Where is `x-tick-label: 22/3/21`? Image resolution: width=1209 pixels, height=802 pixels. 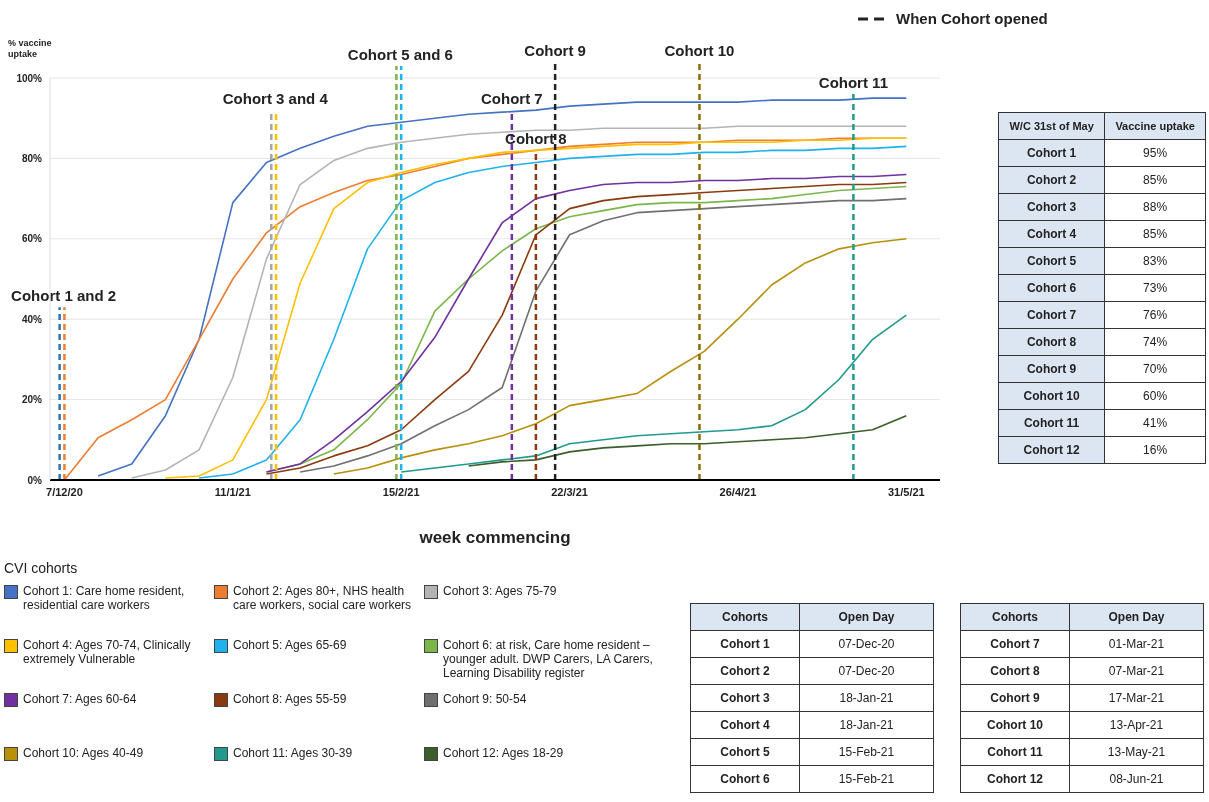 x-tick-label: 22/3/21 is located at coordinates (569, 491).